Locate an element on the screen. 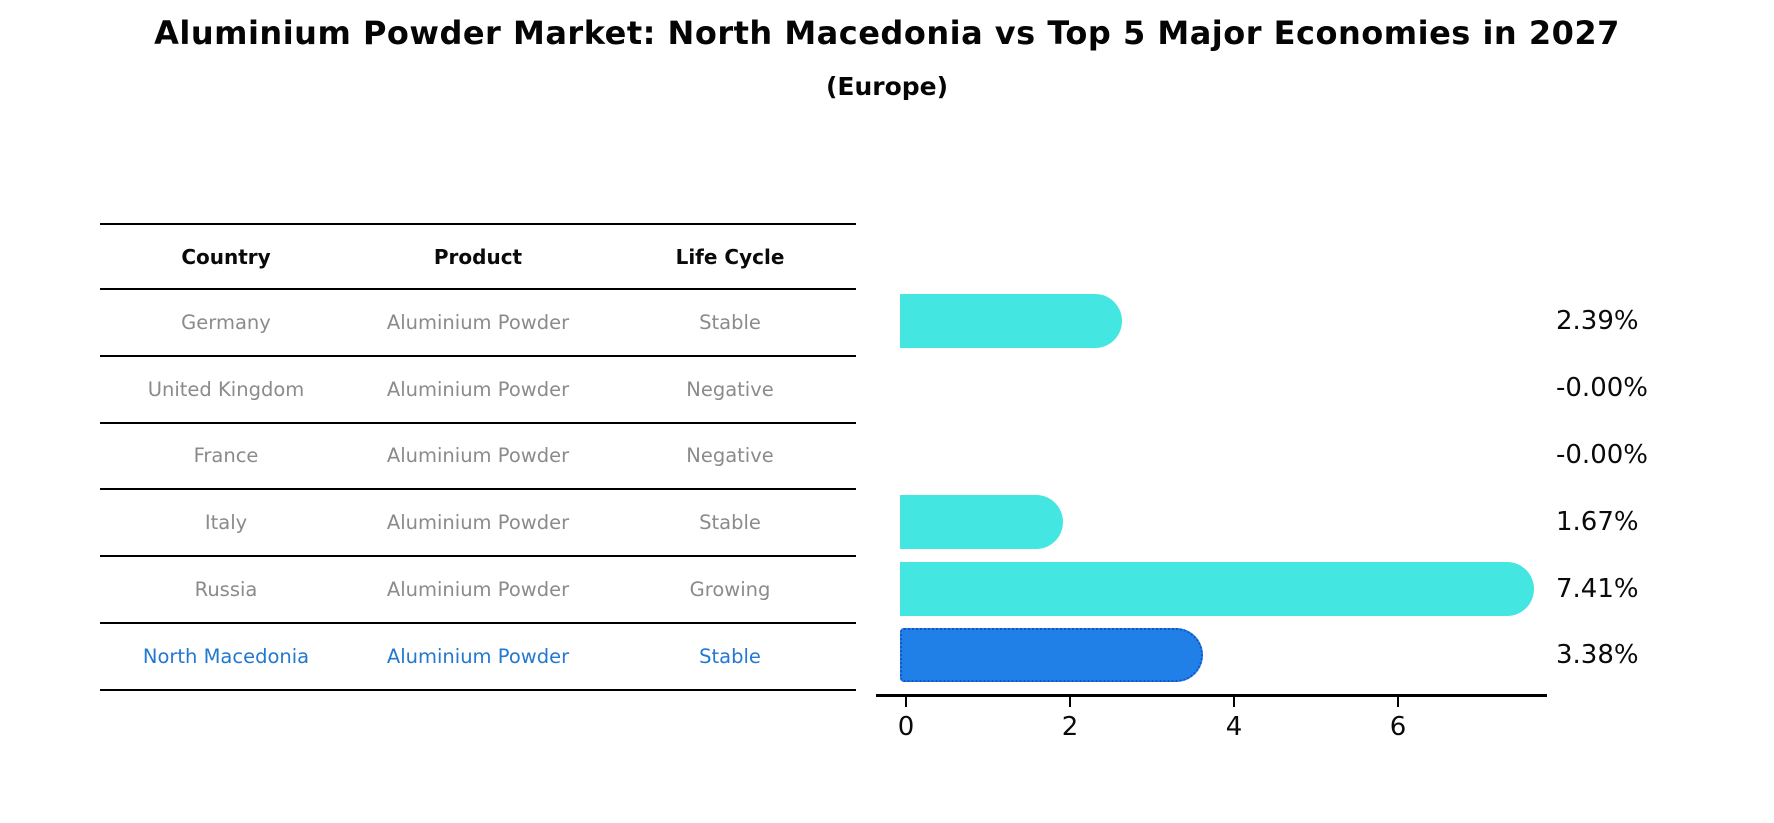  column-header-product: Product is located at coordinates (478, 256).